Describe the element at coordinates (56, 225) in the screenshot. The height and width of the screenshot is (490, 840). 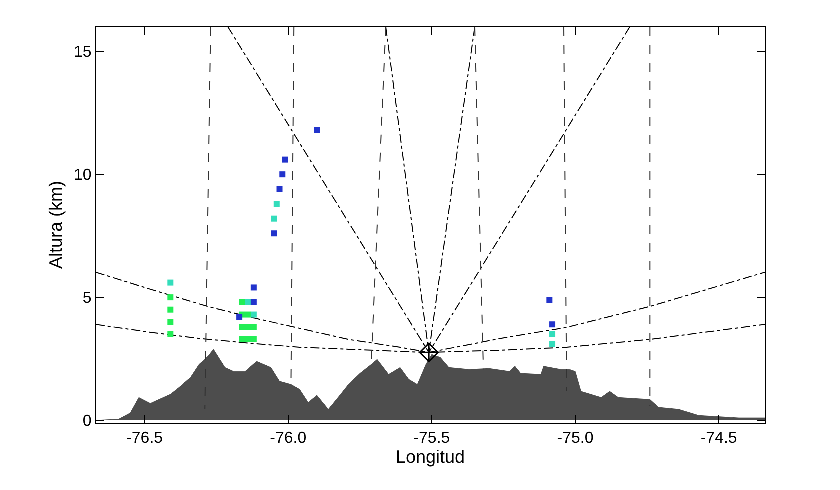
I see `y-axis-title: Altura (km)` at that location.